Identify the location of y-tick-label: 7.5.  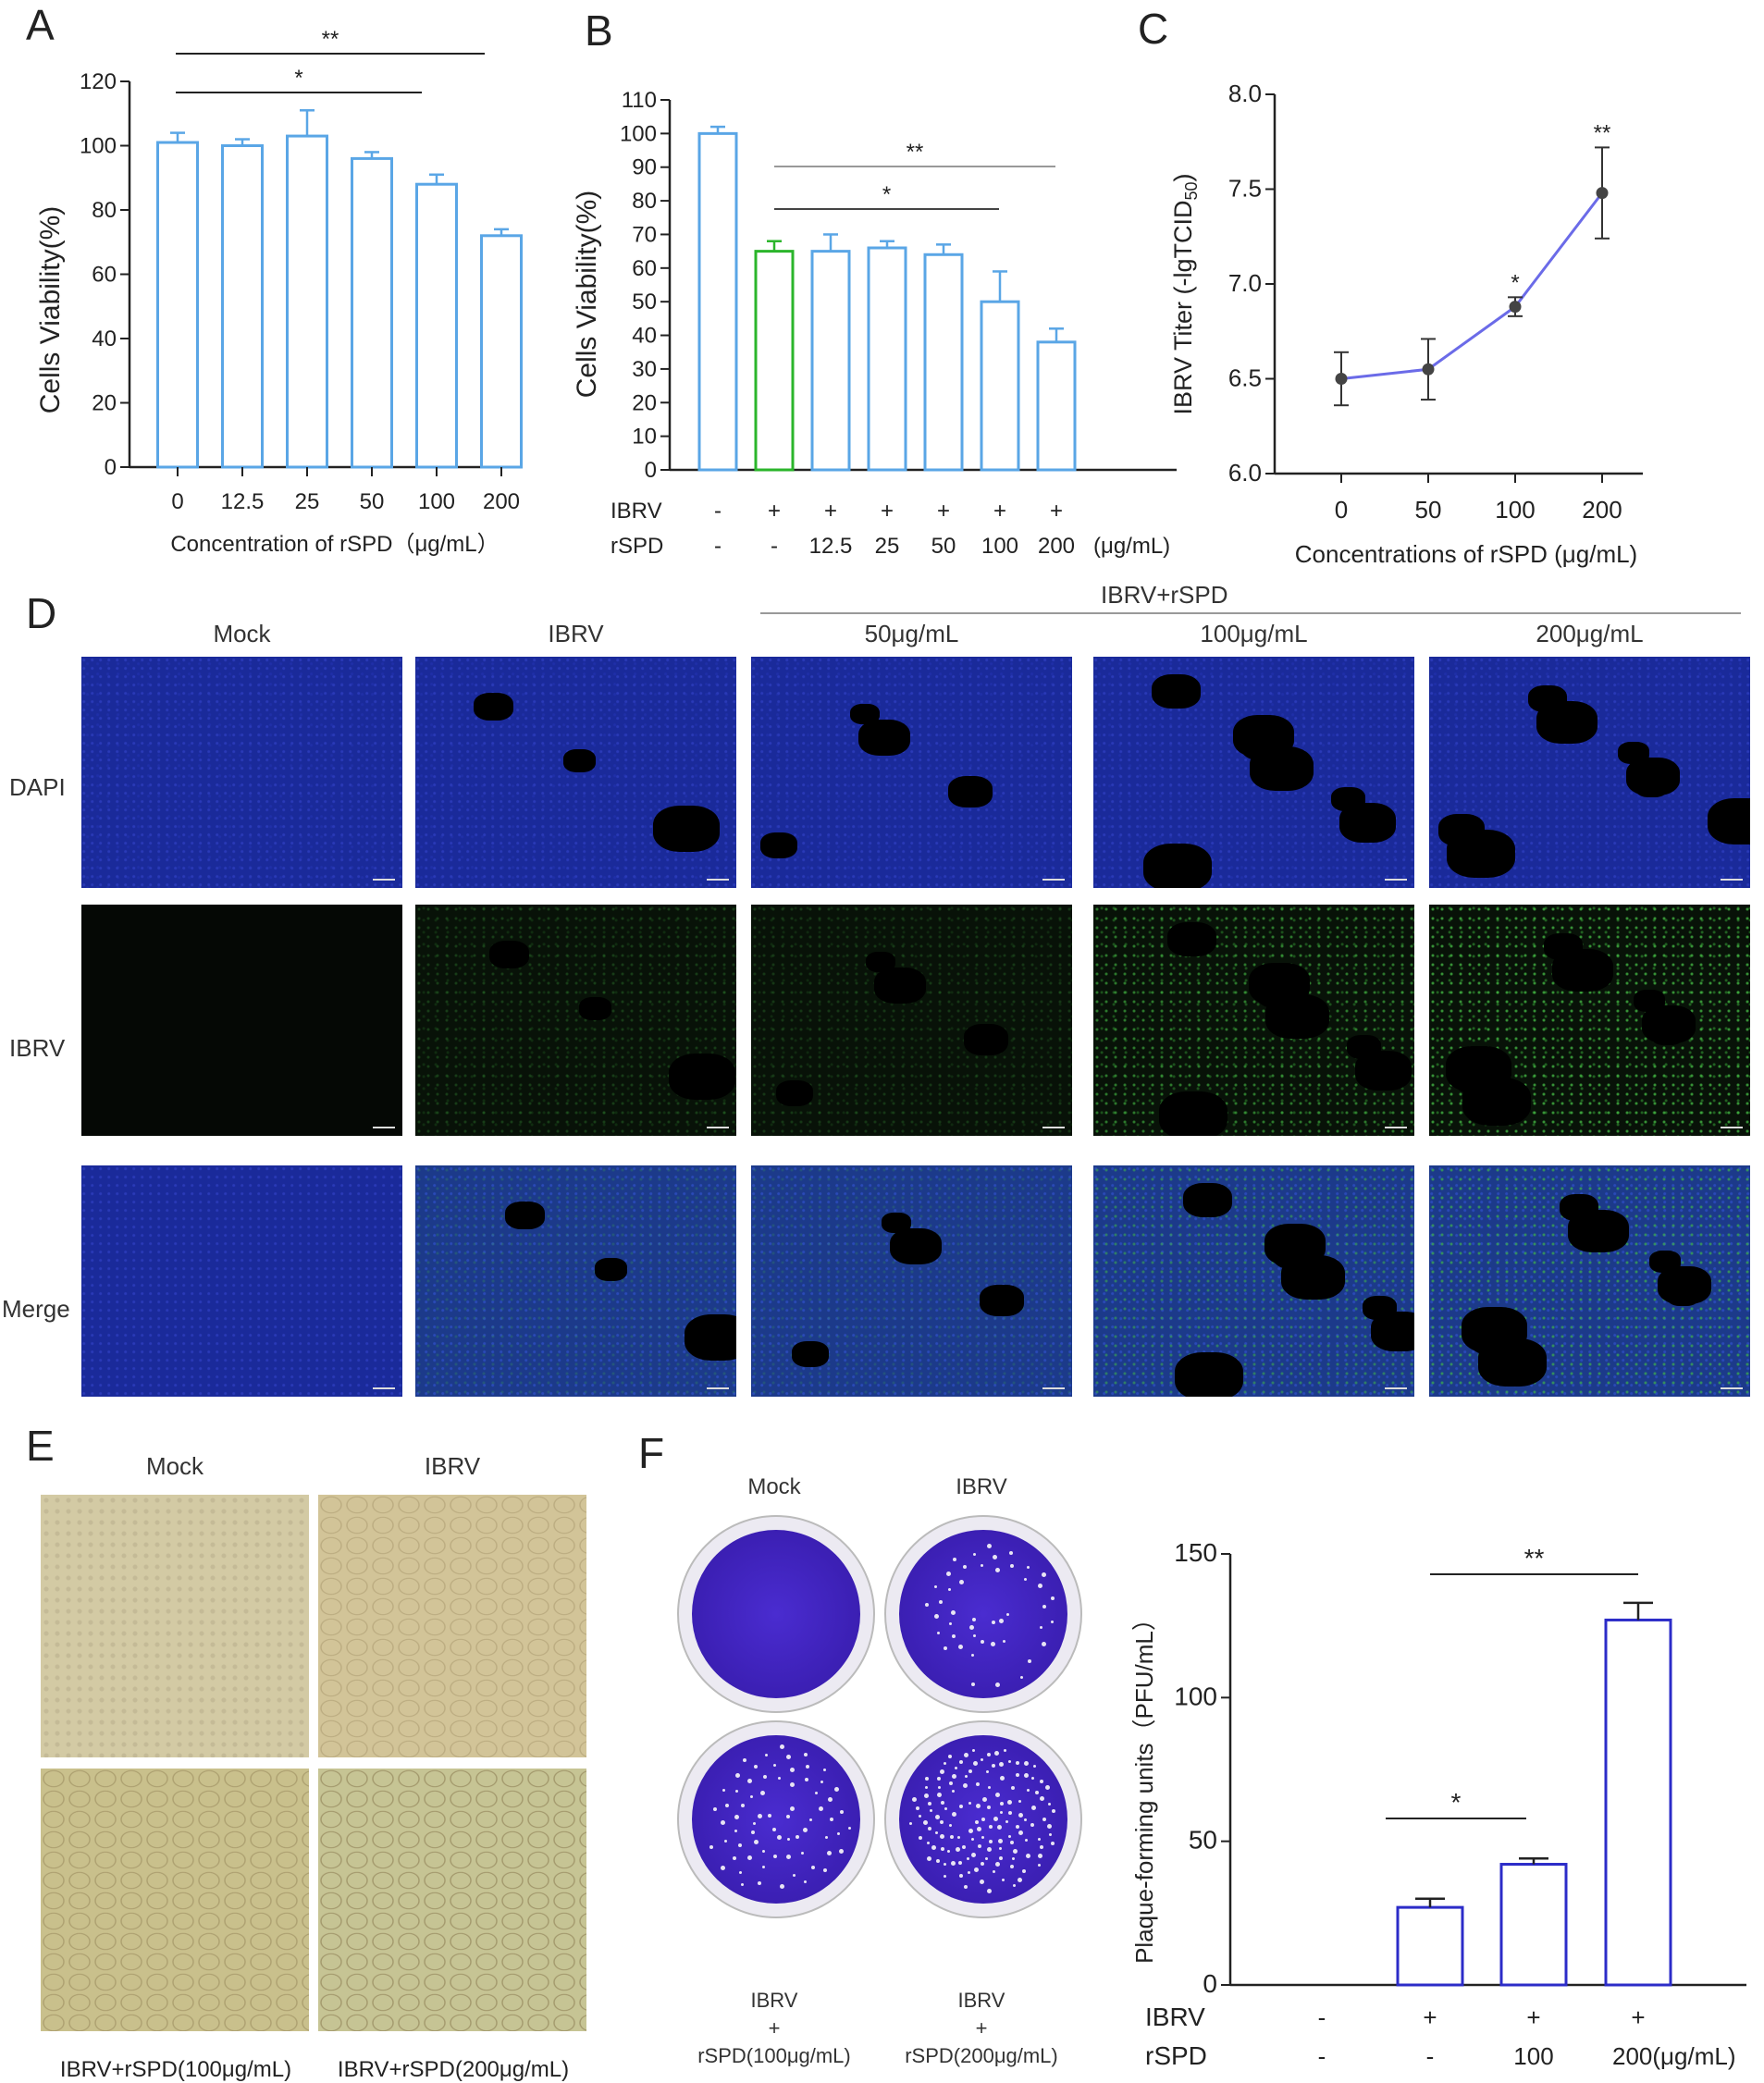
(1245, 189).